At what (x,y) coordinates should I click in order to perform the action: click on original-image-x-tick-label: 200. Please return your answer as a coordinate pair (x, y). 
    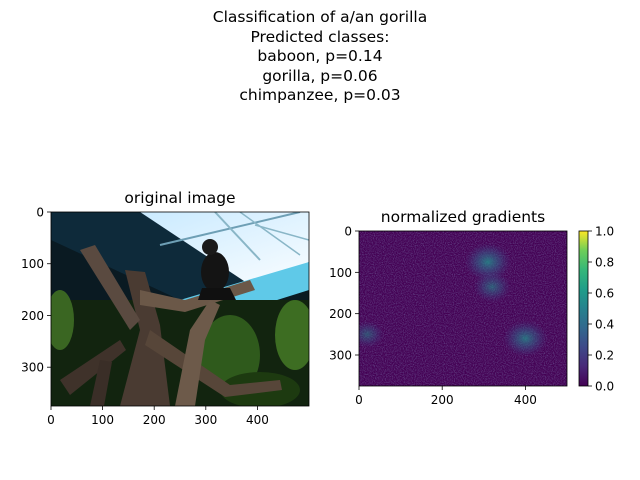
    Looking at the image, I should click on (154, 420).